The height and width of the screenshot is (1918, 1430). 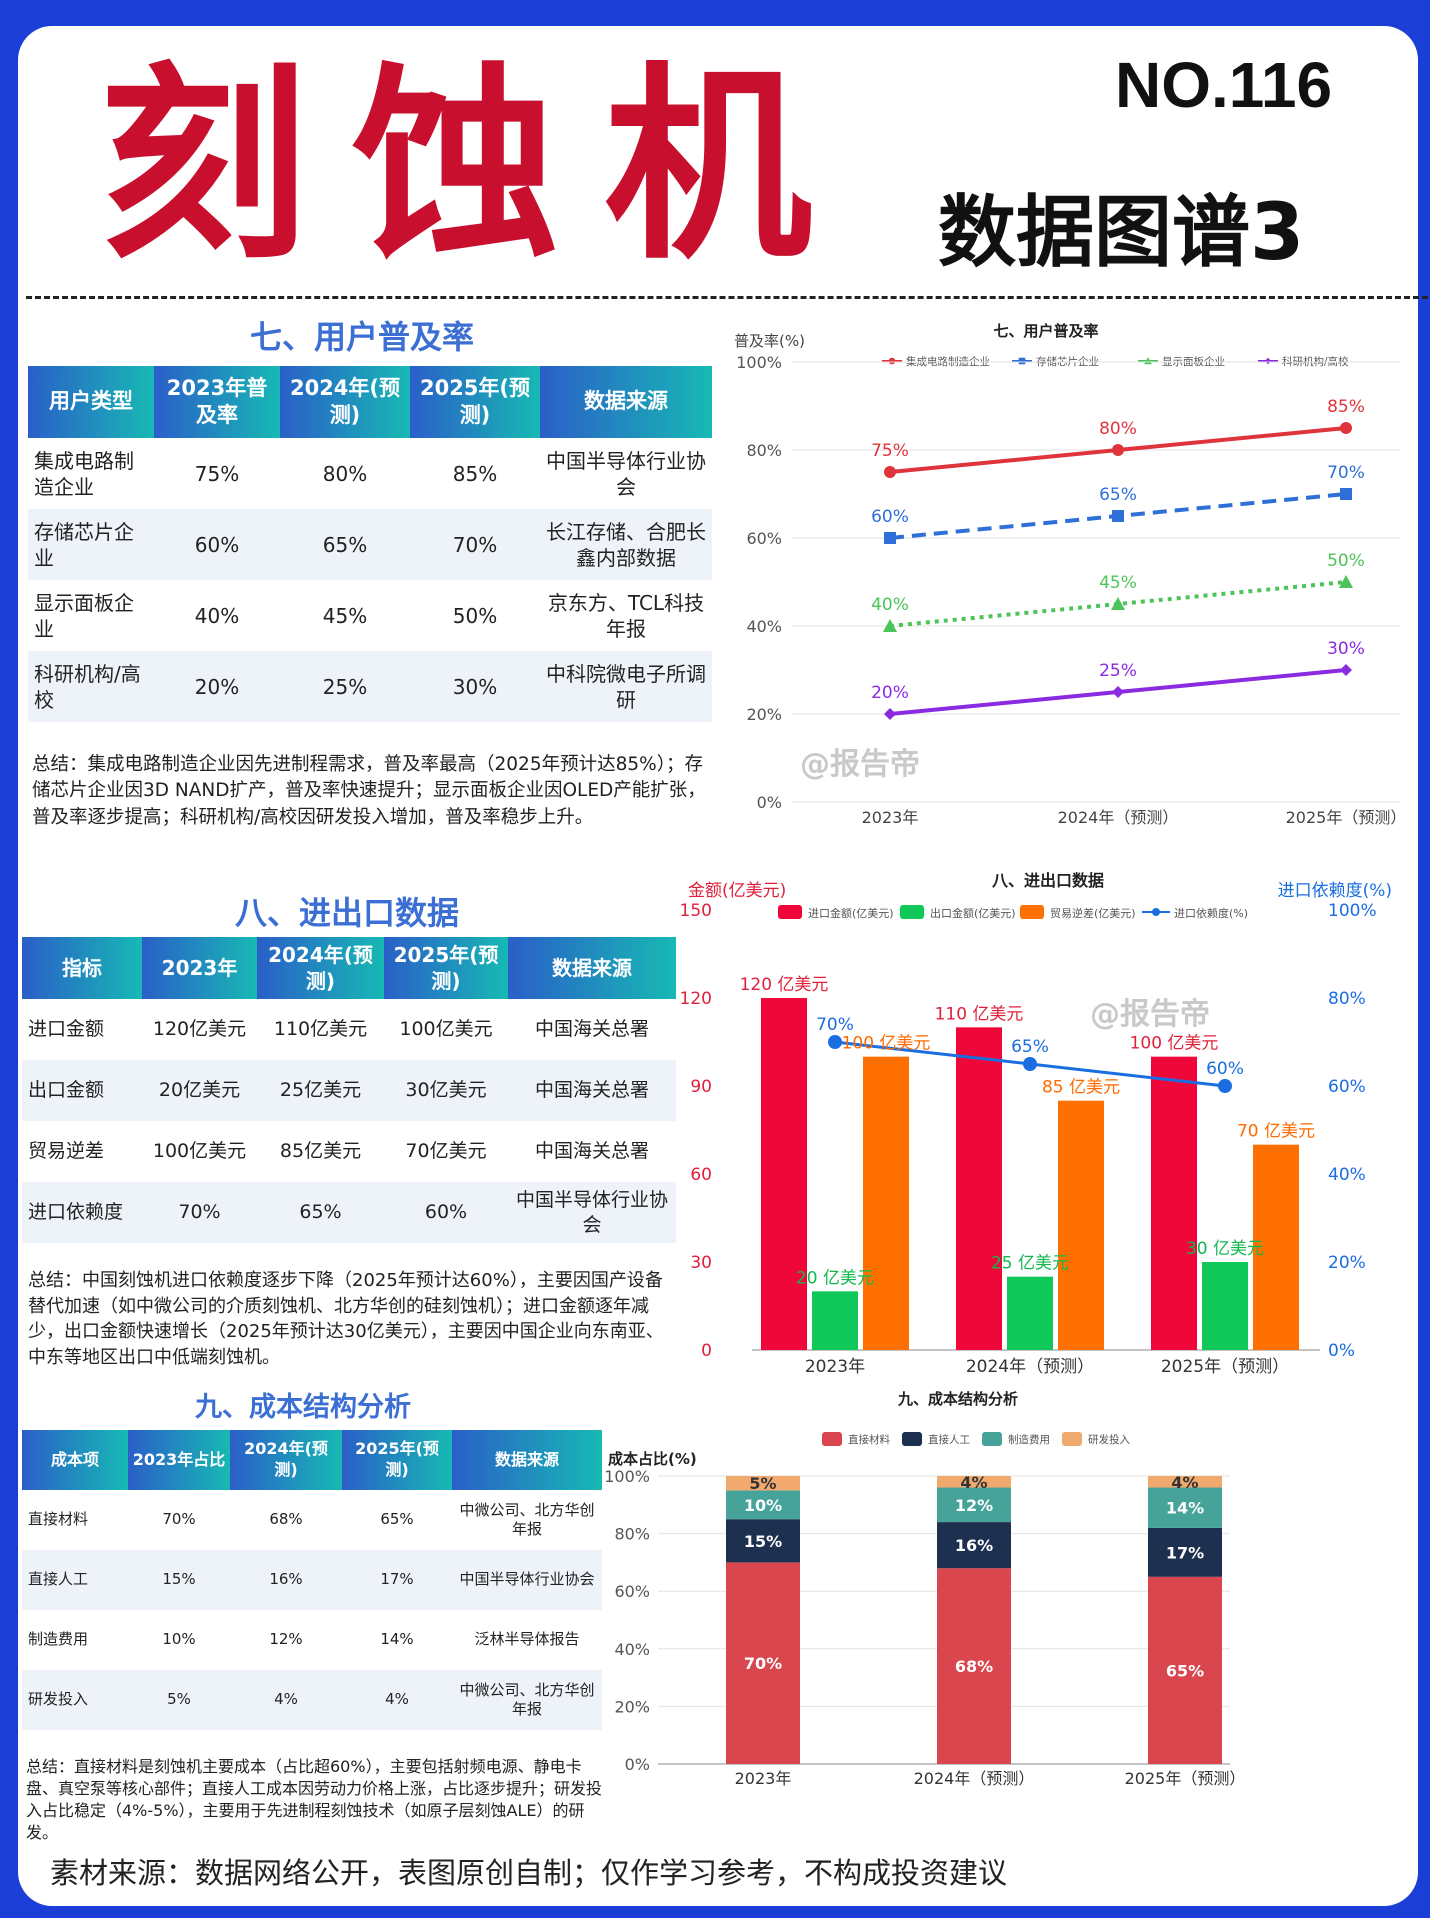 I want to click on table-cell: 进口金额, so click(x=66, y=1029).